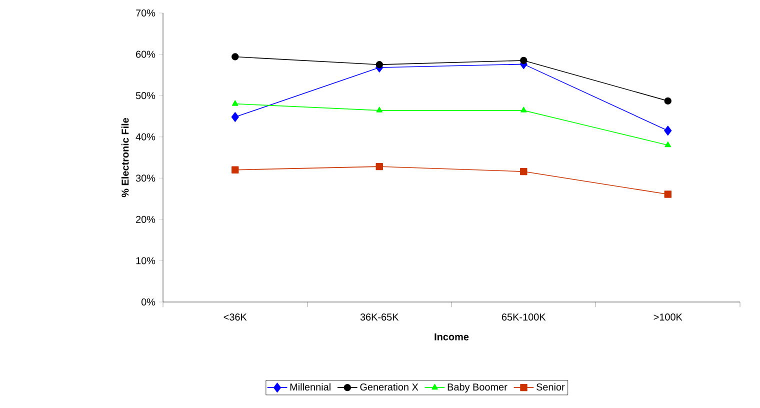  What do you see at coordinates (668, 317) in the screenshot?
I see `x-tick-label: >100K` at bounding box center [668, 317].